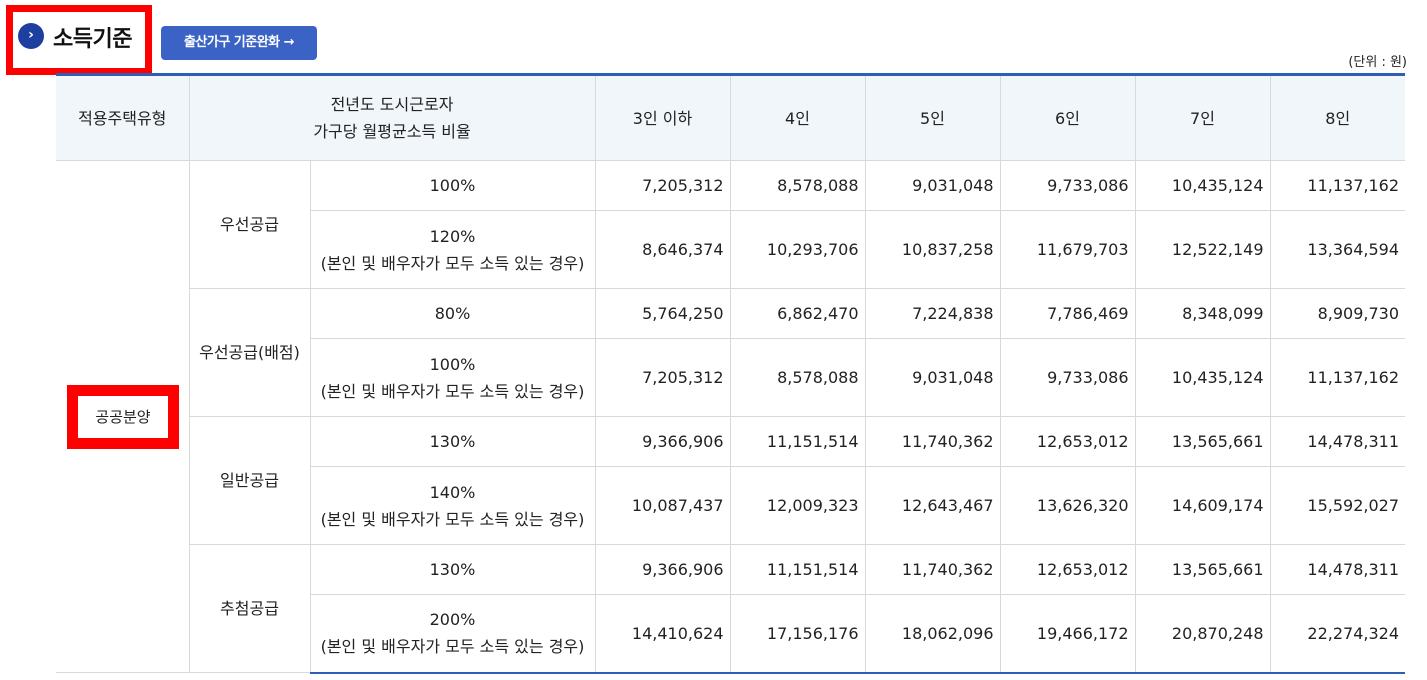  I want to click on income-value-cell: 6,862,470, so click(798, 313).